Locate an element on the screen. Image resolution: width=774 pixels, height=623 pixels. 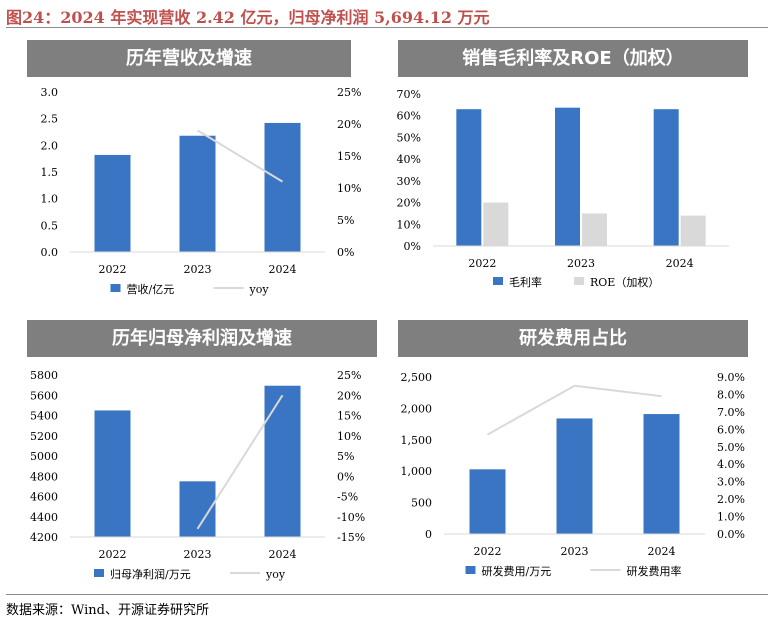
y-tick-right: 5.0% is located at coordinates (731, 447).